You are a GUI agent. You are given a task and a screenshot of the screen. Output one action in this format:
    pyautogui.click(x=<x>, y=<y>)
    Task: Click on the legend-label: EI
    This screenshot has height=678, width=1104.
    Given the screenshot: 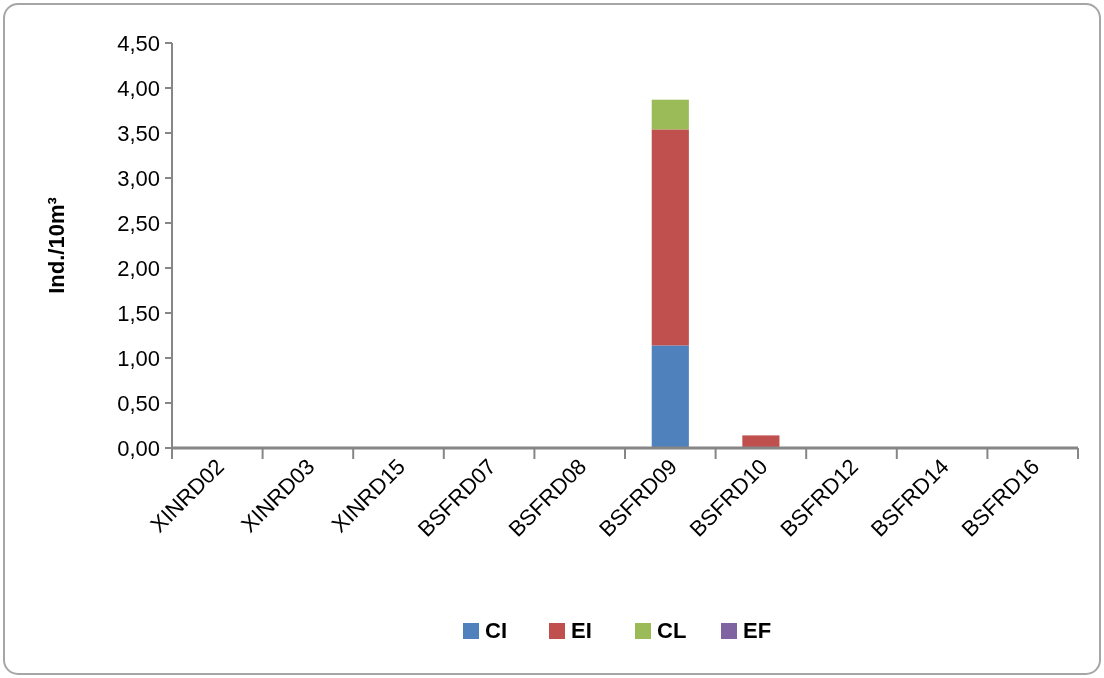 What is the action you would take?
    pyautogui.click(x=581, y=630)
    